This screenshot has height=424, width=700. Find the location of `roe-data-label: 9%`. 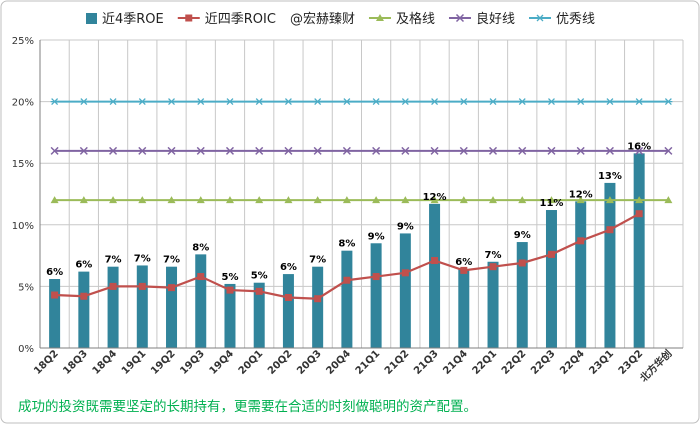

roe-data-label: 9% is located at coordinates (376, 236).